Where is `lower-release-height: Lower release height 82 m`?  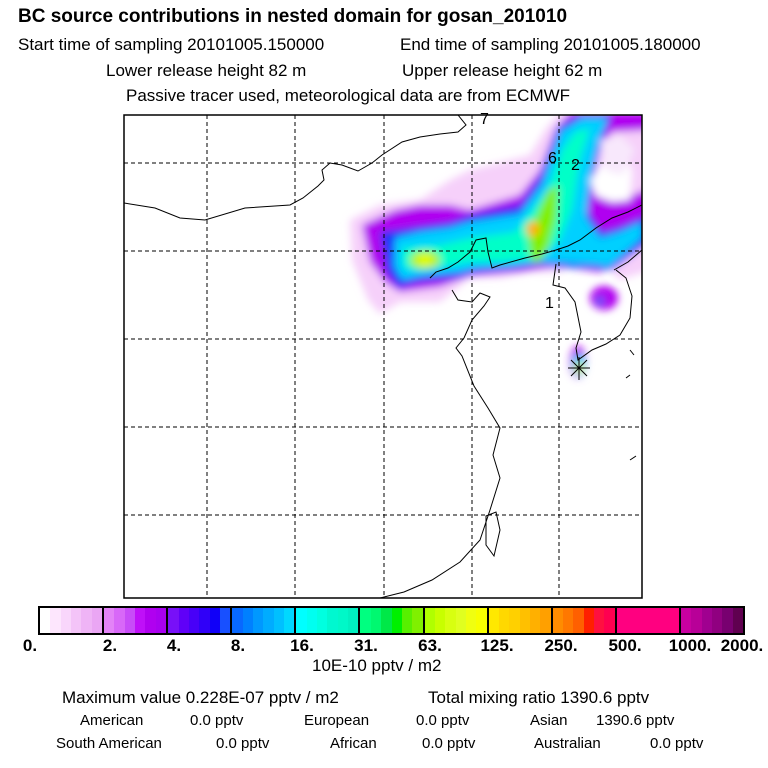 lower-release-height: Lower release height 82 m is located at coordinates (206, 70).